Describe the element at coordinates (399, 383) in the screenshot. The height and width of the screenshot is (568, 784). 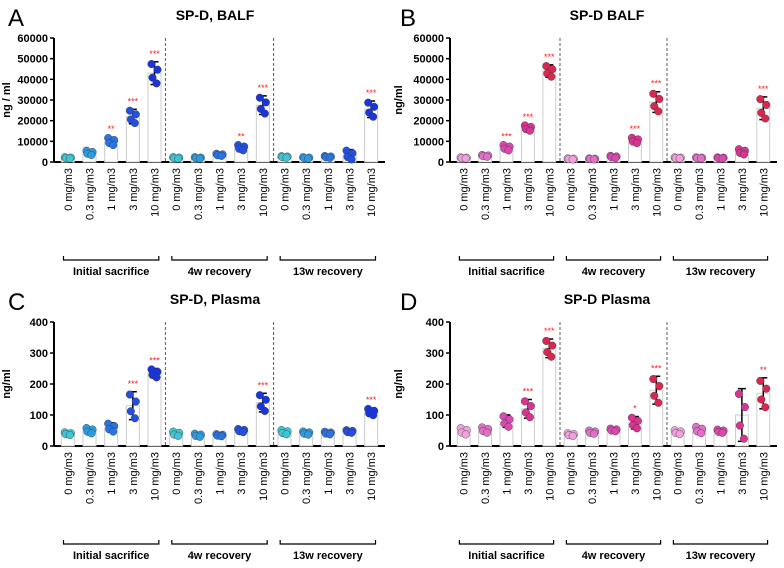
I see `y-axis-label: ng/ml` at that location.